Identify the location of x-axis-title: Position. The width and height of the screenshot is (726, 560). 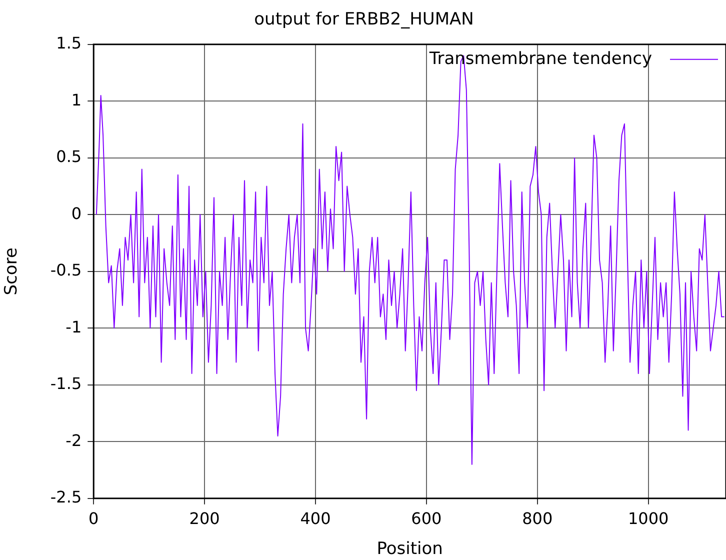
(409, 549).